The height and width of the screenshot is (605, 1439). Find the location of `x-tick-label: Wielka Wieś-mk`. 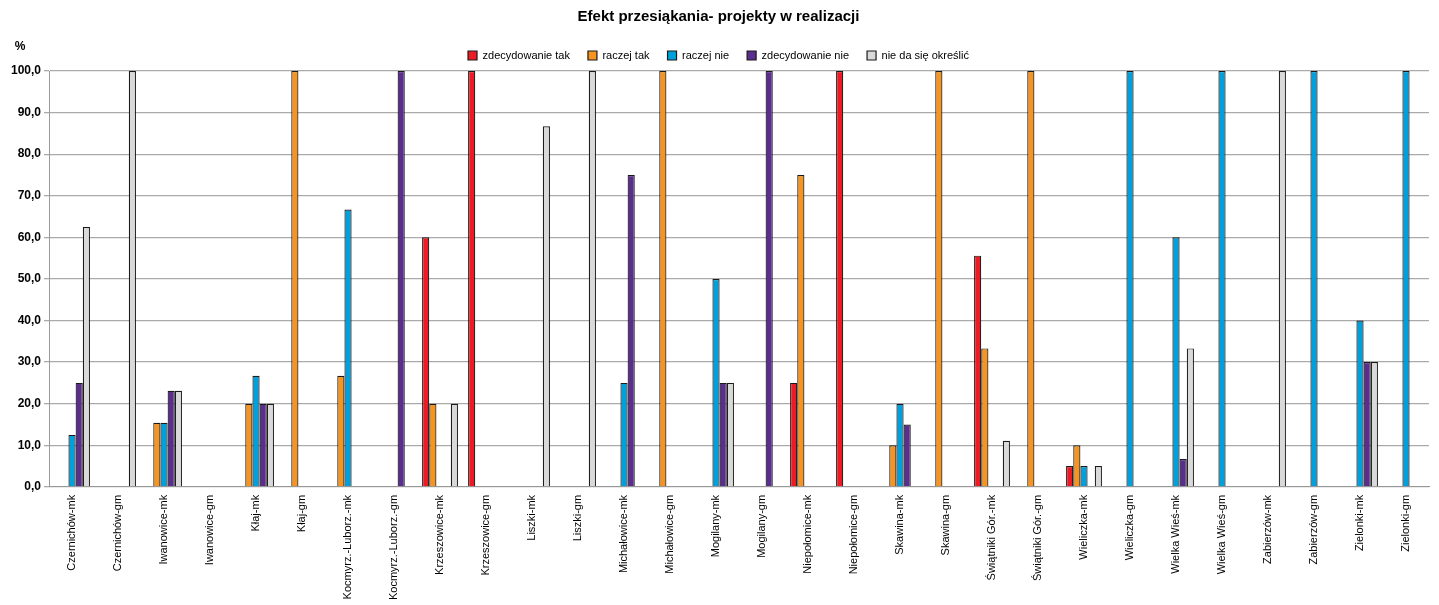

x-tick-label: Wielka Wieś-mk is located at coordinates (1175, 534).